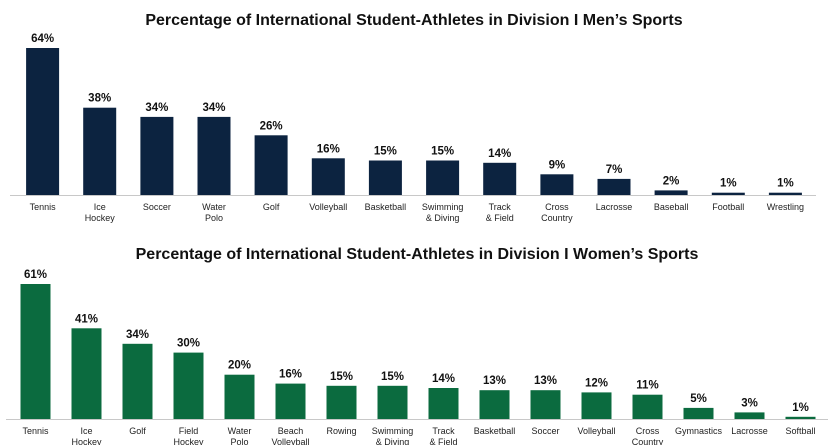 This screenshot has width=829, height=445. Describe the element at coordinates (443, 403) in the screenshot. I see `women-bar-track-field` at that location.